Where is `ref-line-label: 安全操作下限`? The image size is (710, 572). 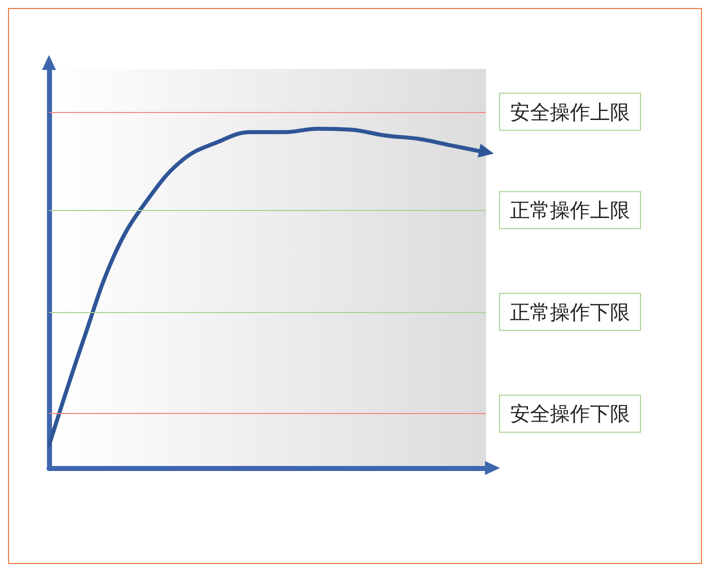 ref-line-label: 安全操作下限 is located at coordinates (570, 414).